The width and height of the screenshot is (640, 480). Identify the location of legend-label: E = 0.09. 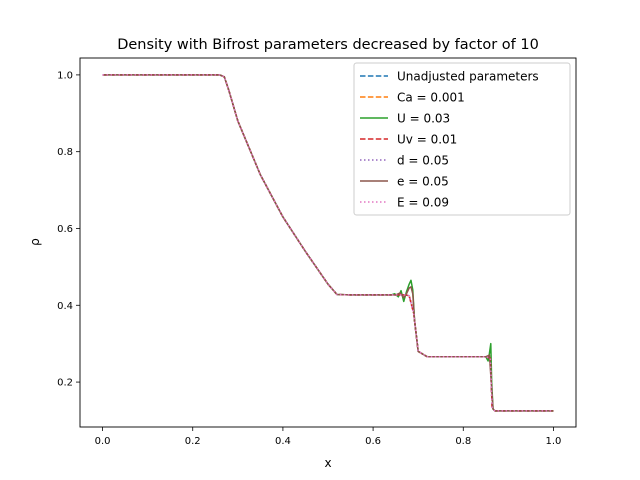
(423, 203).